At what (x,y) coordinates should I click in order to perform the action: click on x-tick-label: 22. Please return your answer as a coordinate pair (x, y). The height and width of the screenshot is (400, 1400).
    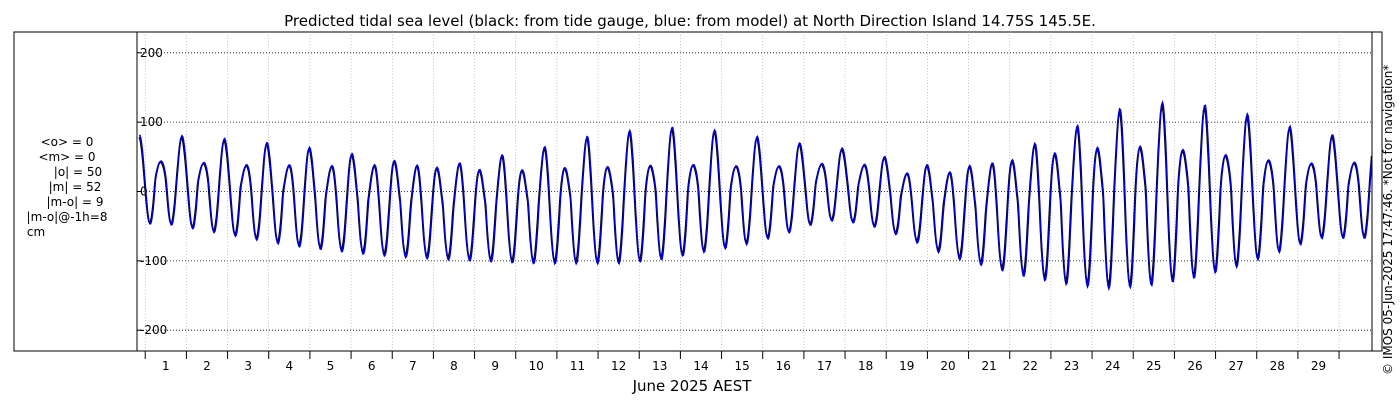
    Looking at the image, I should click on (1030, 366).